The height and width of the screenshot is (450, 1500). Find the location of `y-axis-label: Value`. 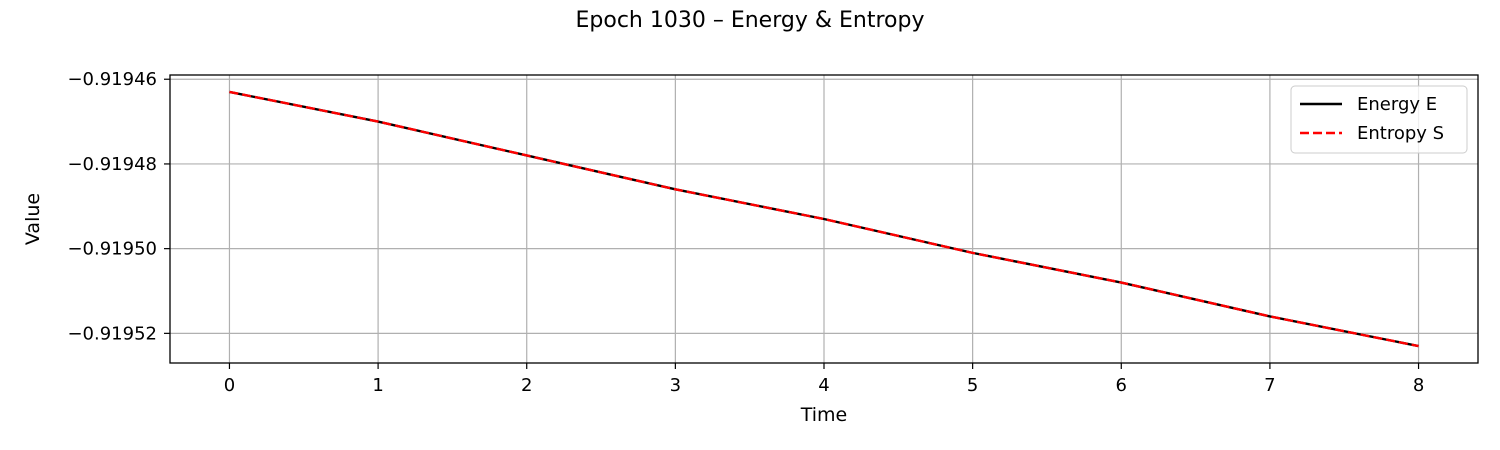

y-axis-label: Value is located at coordinates (33, 219).